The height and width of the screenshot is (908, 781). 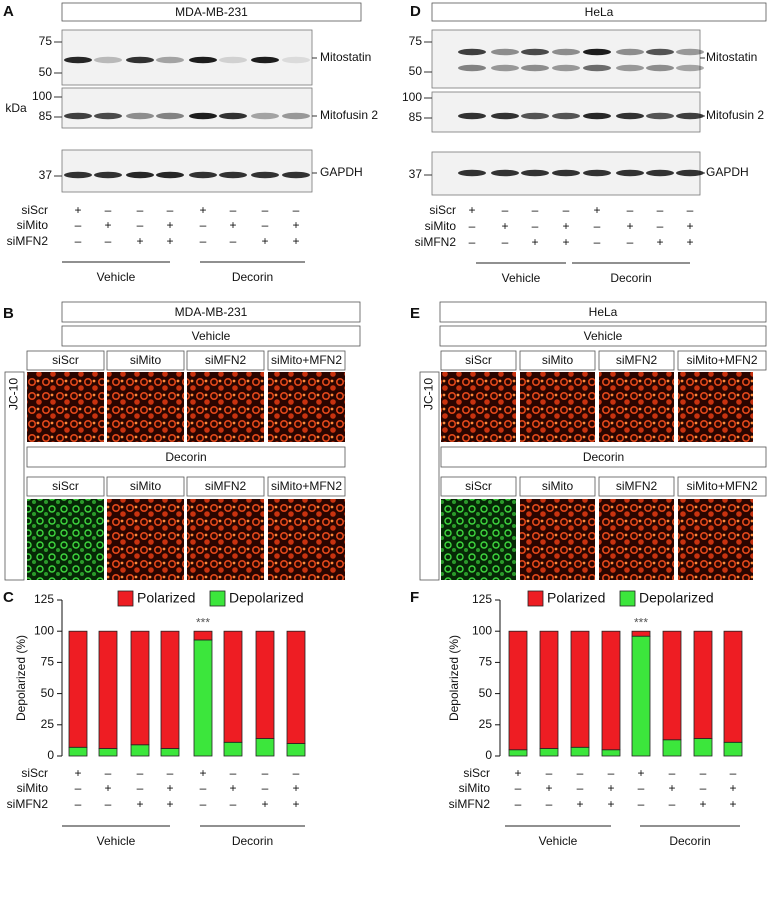 I want to click on blot-title: HeLa, so click(x=599, y=12).